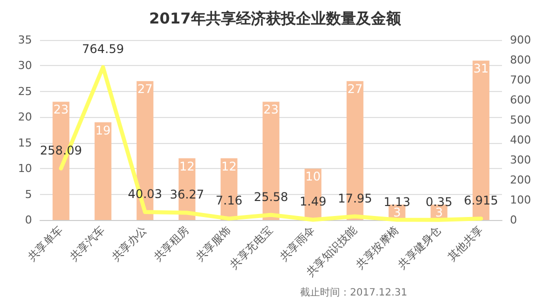  What do you see at coordinates (171, 243) in the screenshot?
I see `x-tick-label: 共享租房` at bounding box center [171, 243].